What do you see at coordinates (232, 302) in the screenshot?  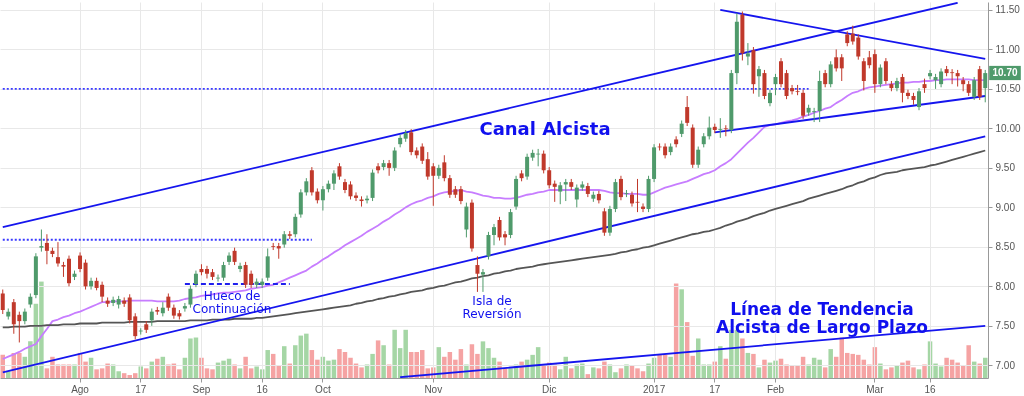 I see `annotation: Hueco de Continuación` at bounding box center [232, 302].